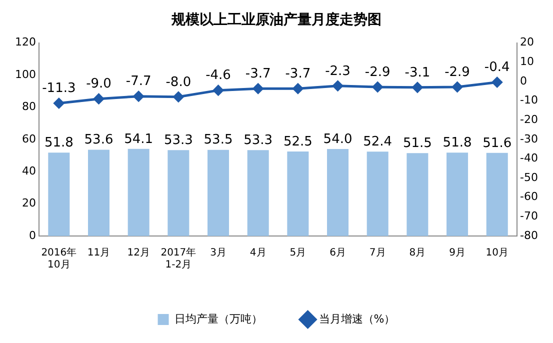  What do you see at coordinates (297, 142) in the screenshot?
I see `data-label: 52.5` at bounding box center [297, 142].